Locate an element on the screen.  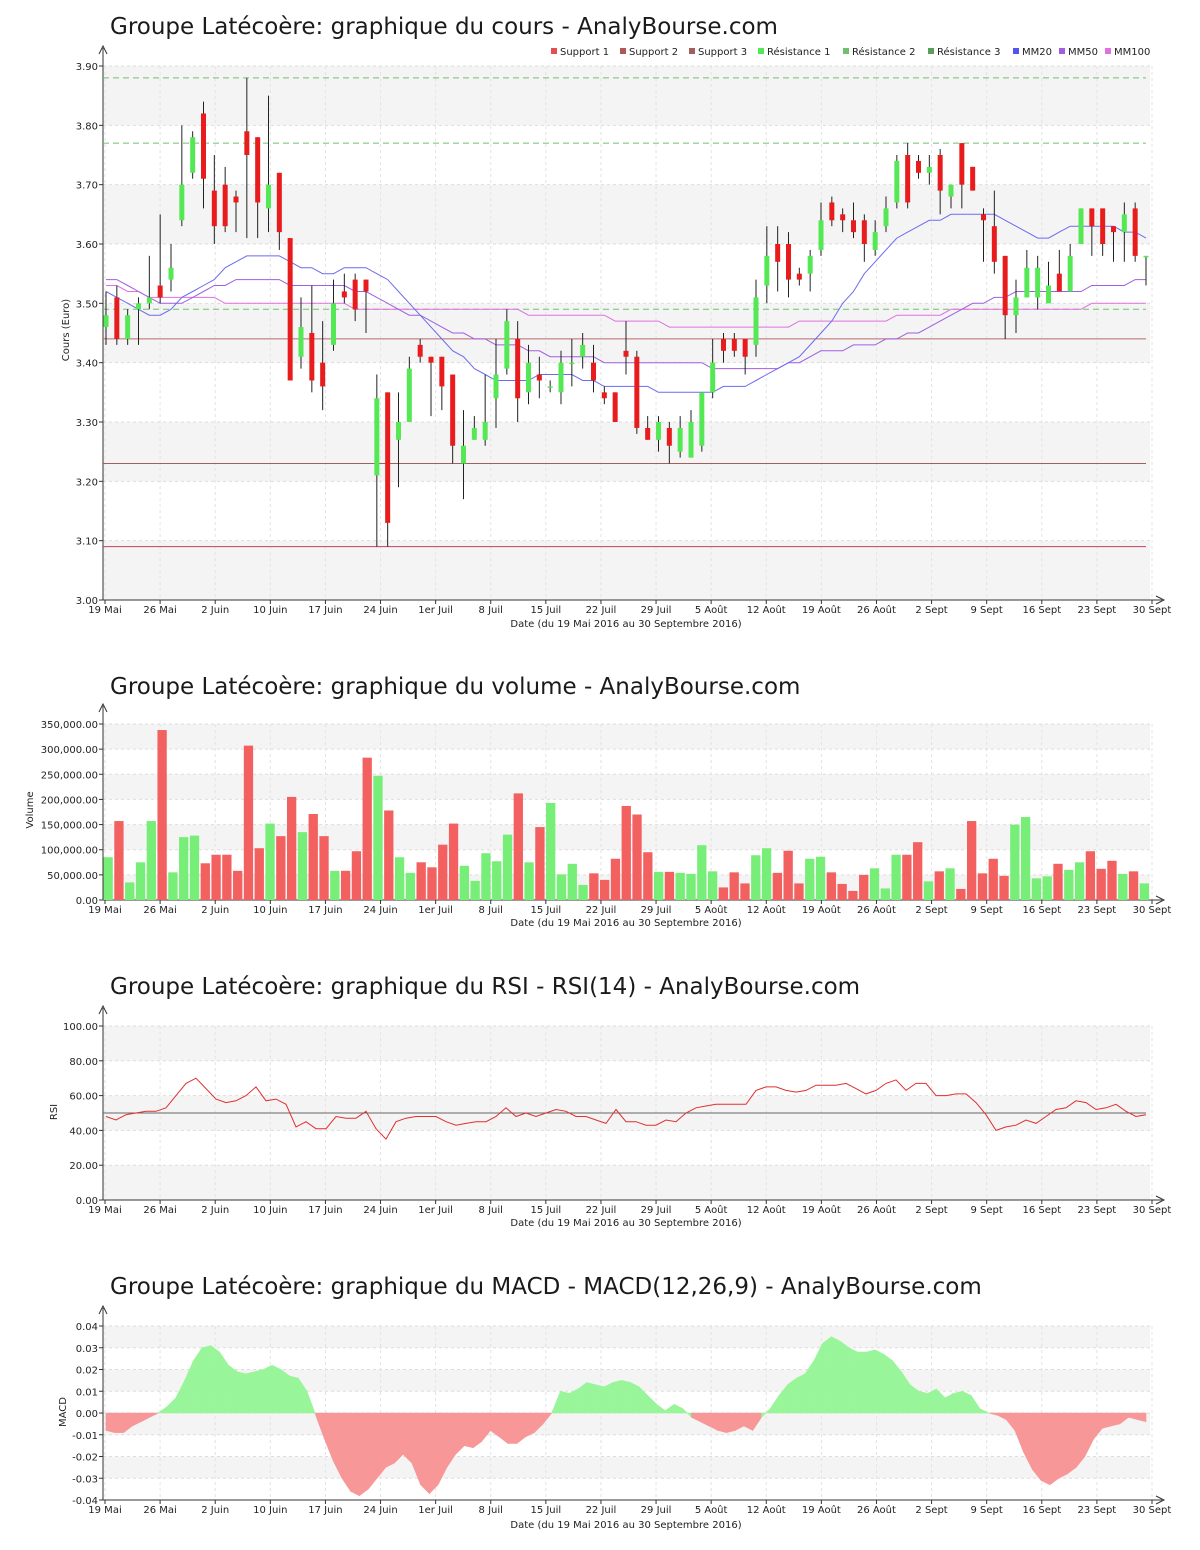
rsi-x-tick-label: 17 Juin is located at coordinates (325, 1210).